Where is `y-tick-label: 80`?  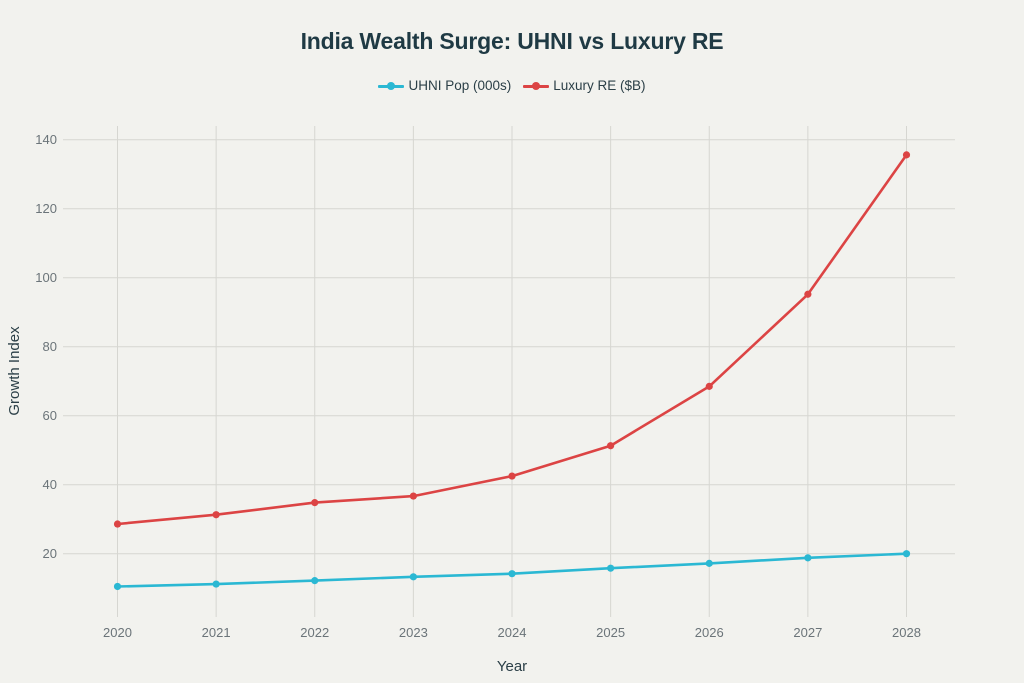
y-tick-label: 80 is located at coordinates (50, 346).